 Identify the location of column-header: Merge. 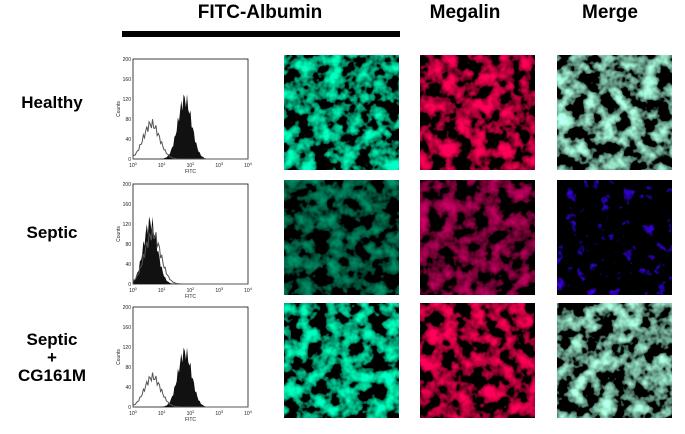
(610, 12).